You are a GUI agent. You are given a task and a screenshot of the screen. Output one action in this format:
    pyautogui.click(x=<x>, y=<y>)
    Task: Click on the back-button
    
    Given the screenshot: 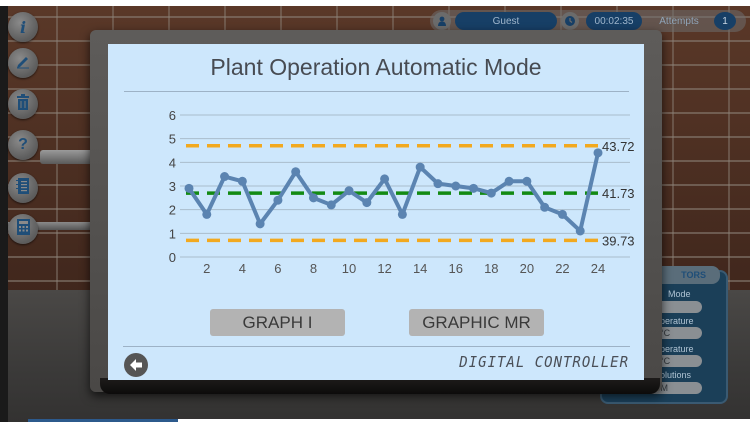 What is the action you would take?
    pyautogui.click(x=136, y=365)
    